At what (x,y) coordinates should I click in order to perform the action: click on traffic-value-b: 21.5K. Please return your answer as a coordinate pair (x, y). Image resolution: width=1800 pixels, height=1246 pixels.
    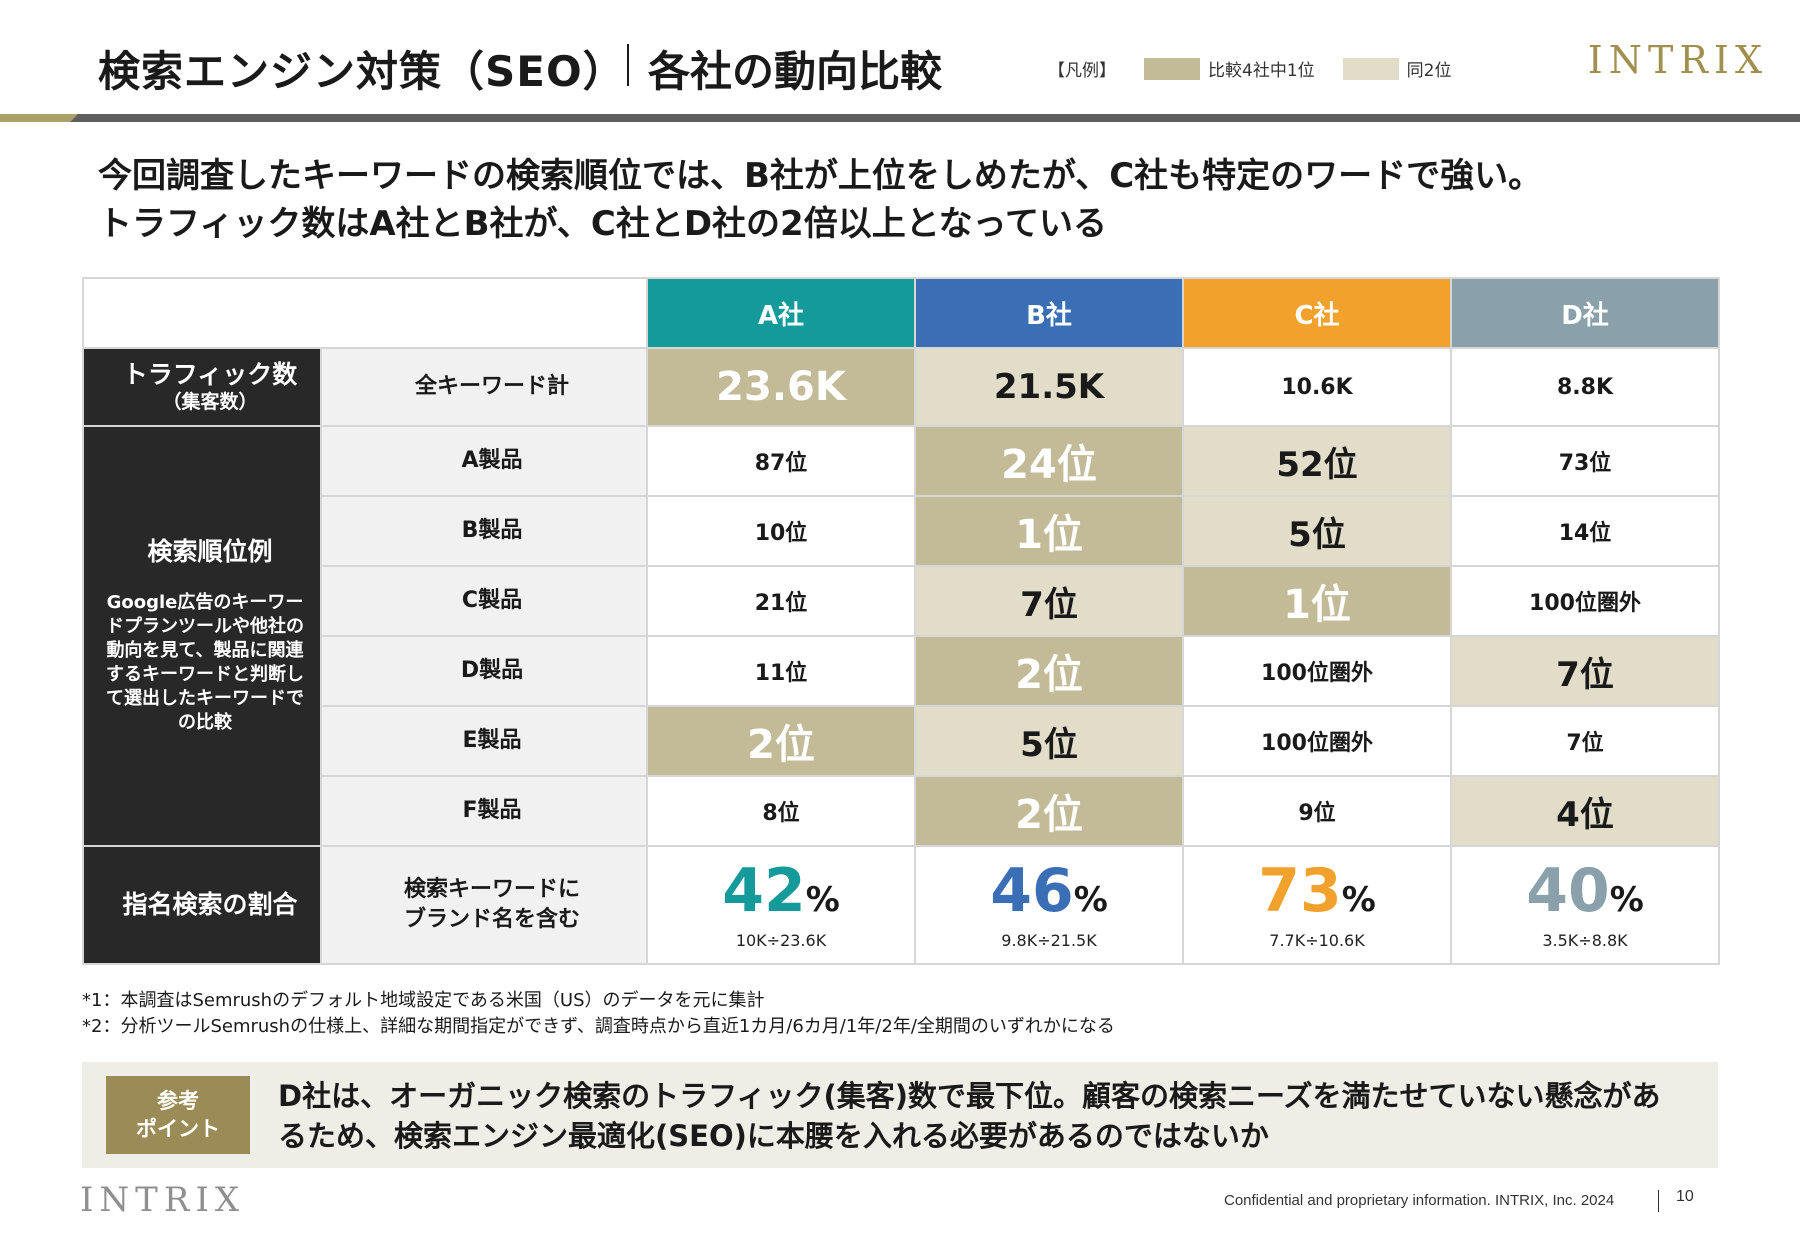
    Looking at the image, I should click on (1049, 387).